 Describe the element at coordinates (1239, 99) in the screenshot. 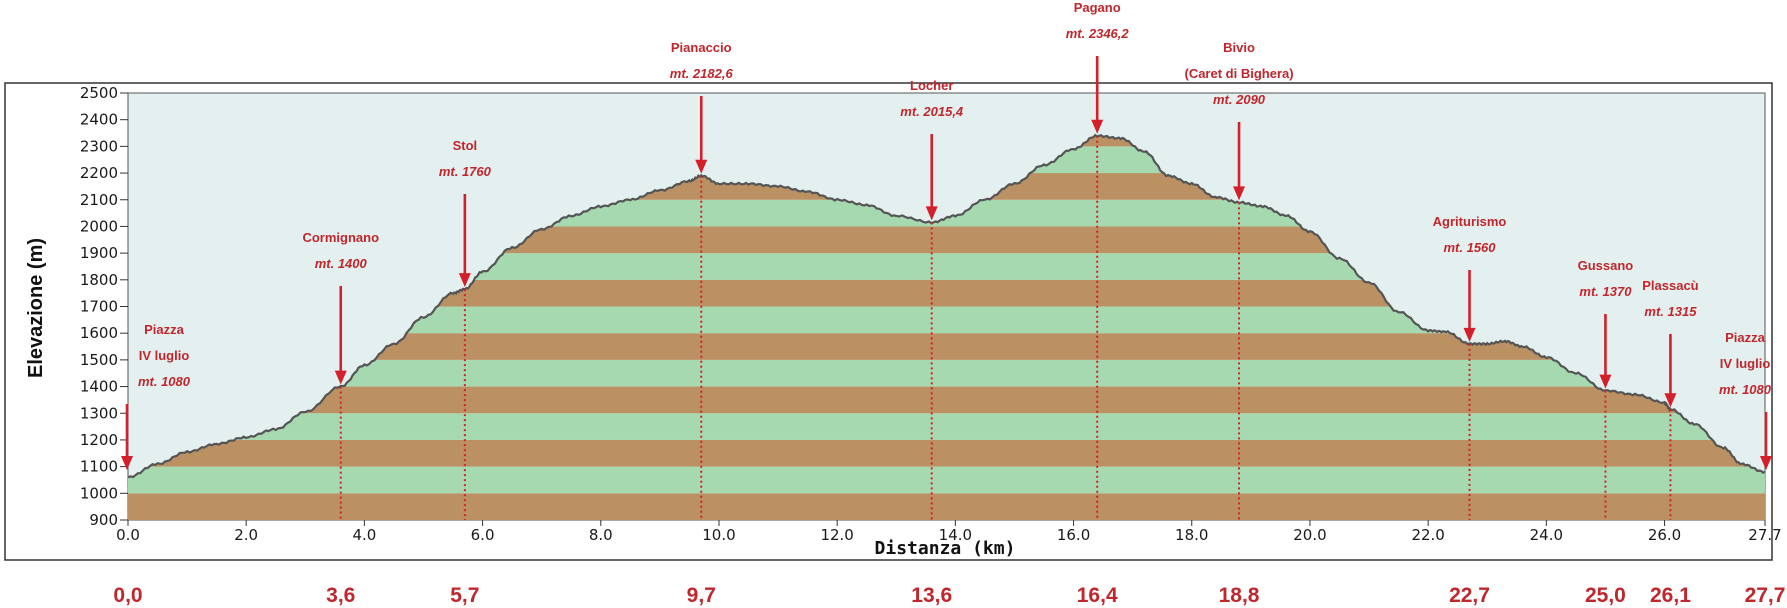

I see `waypoint-elevation: mt. 2090` at that location.